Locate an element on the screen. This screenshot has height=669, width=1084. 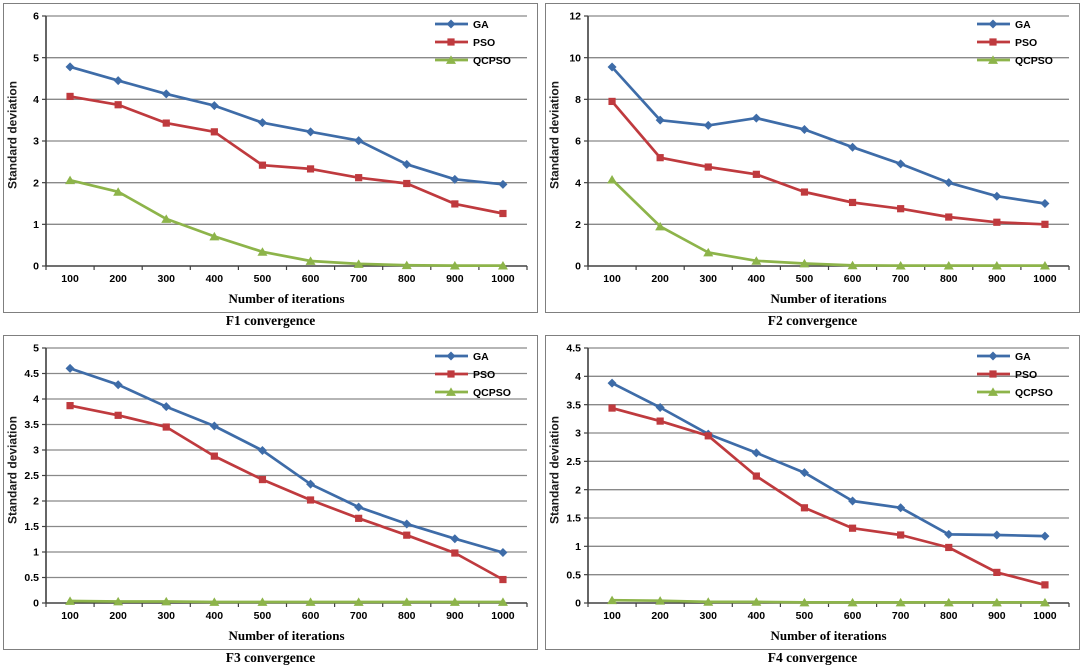
f1-x-axis-title: Number of iterations is located at coordinates (286, 298).